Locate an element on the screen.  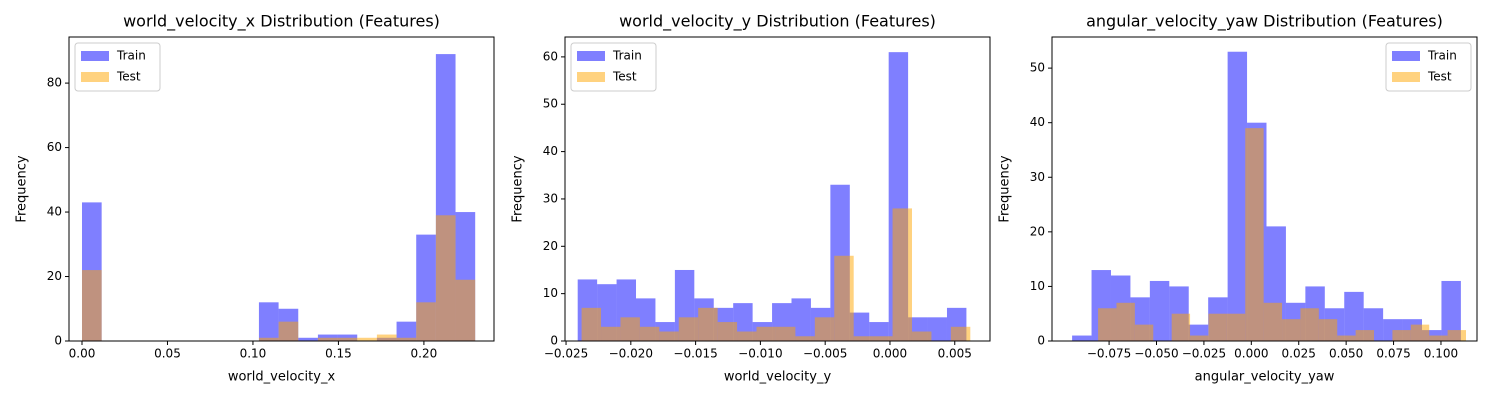
chart-title: world_velocity_x Distribution (Features) is located at coordinates (281, 22).